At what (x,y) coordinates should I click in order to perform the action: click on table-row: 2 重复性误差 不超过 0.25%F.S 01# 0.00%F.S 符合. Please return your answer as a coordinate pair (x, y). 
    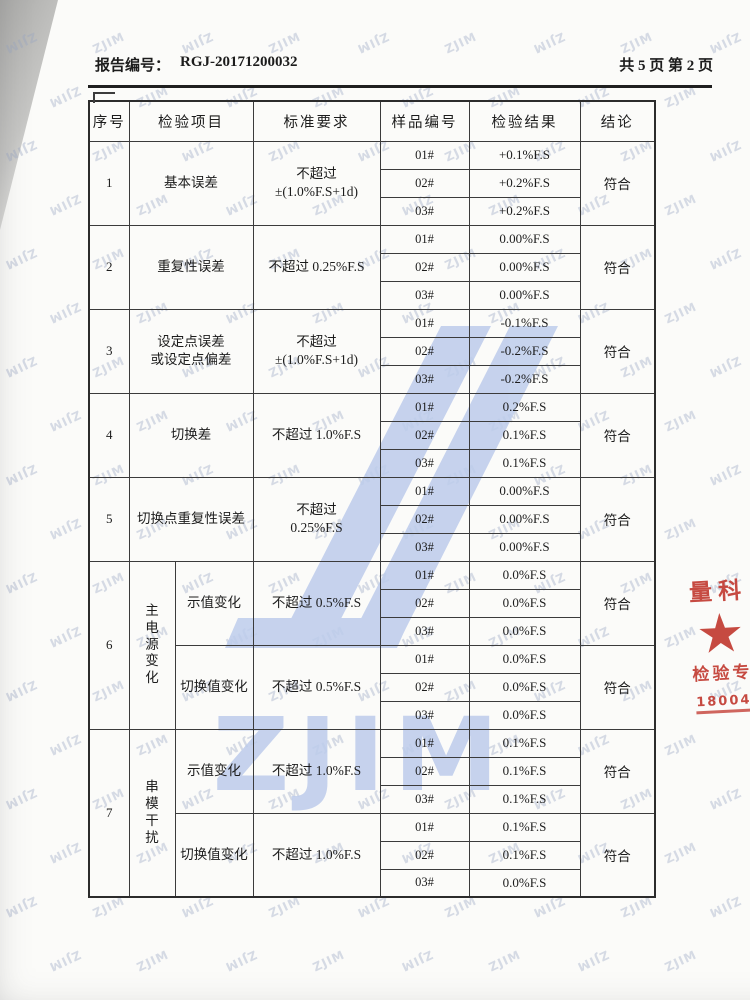
    Looking at the image, I should click on (372, 267).